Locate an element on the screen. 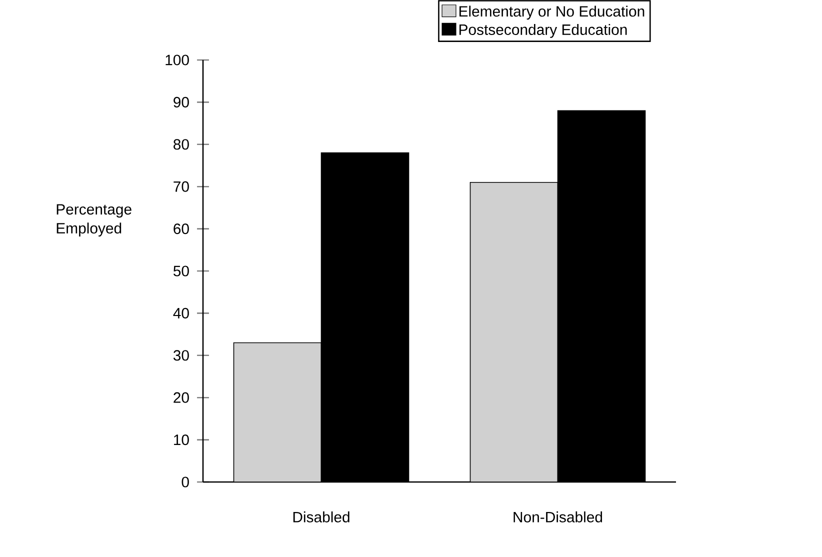 The image size is (822, 557). legend-label: Postsecondary Education is located at coordinates (543, 31).